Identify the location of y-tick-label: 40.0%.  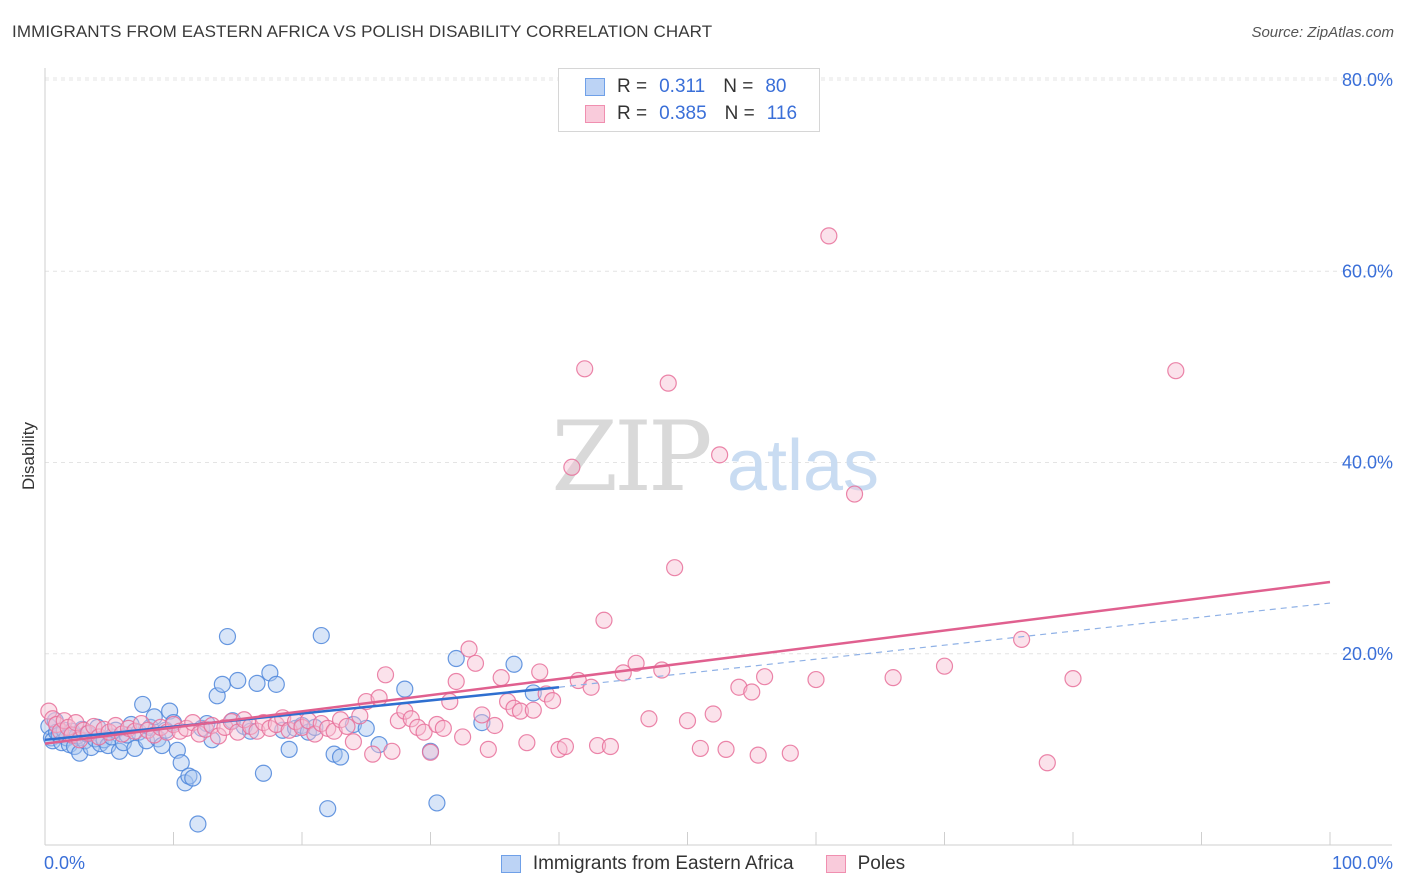
(1367, 463).